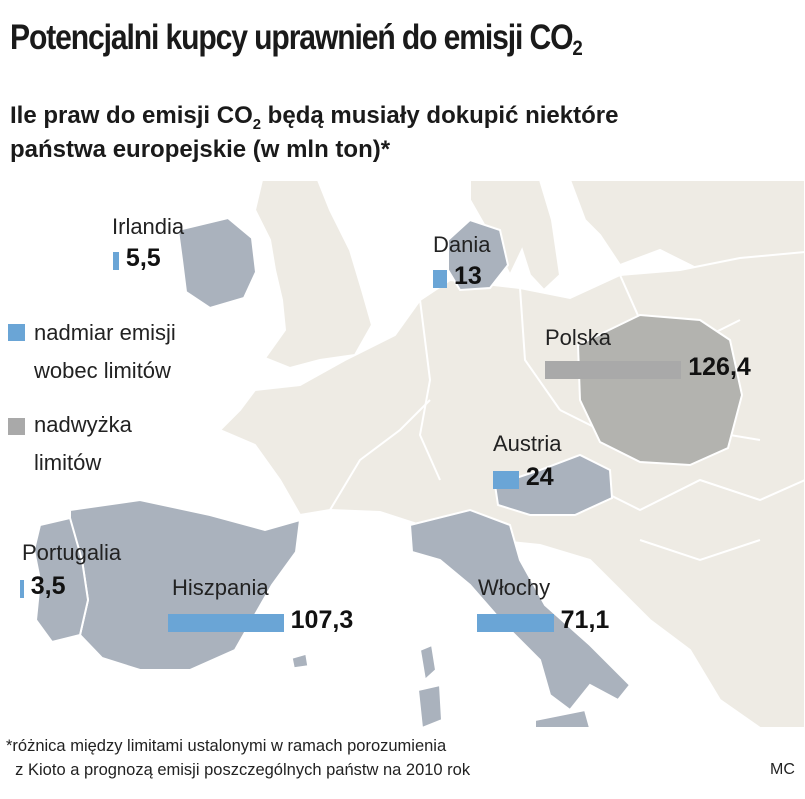 This screenshot has width=805, height=799. What do you see at coordinates (16, 332) in the screenshot?
I see `legend-swatch-excess` at bounding box center [16, 332].